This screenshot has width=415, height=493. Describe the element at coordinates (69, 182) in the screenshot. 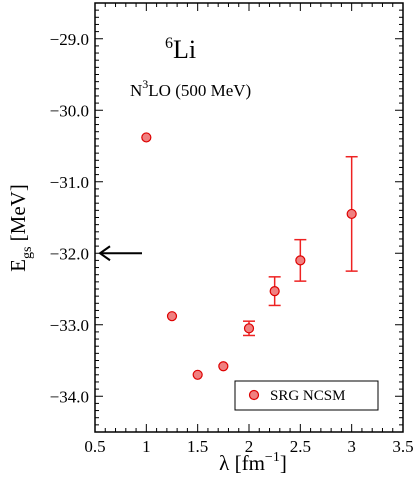

I see `y-tick-label: −31.0` at that location.